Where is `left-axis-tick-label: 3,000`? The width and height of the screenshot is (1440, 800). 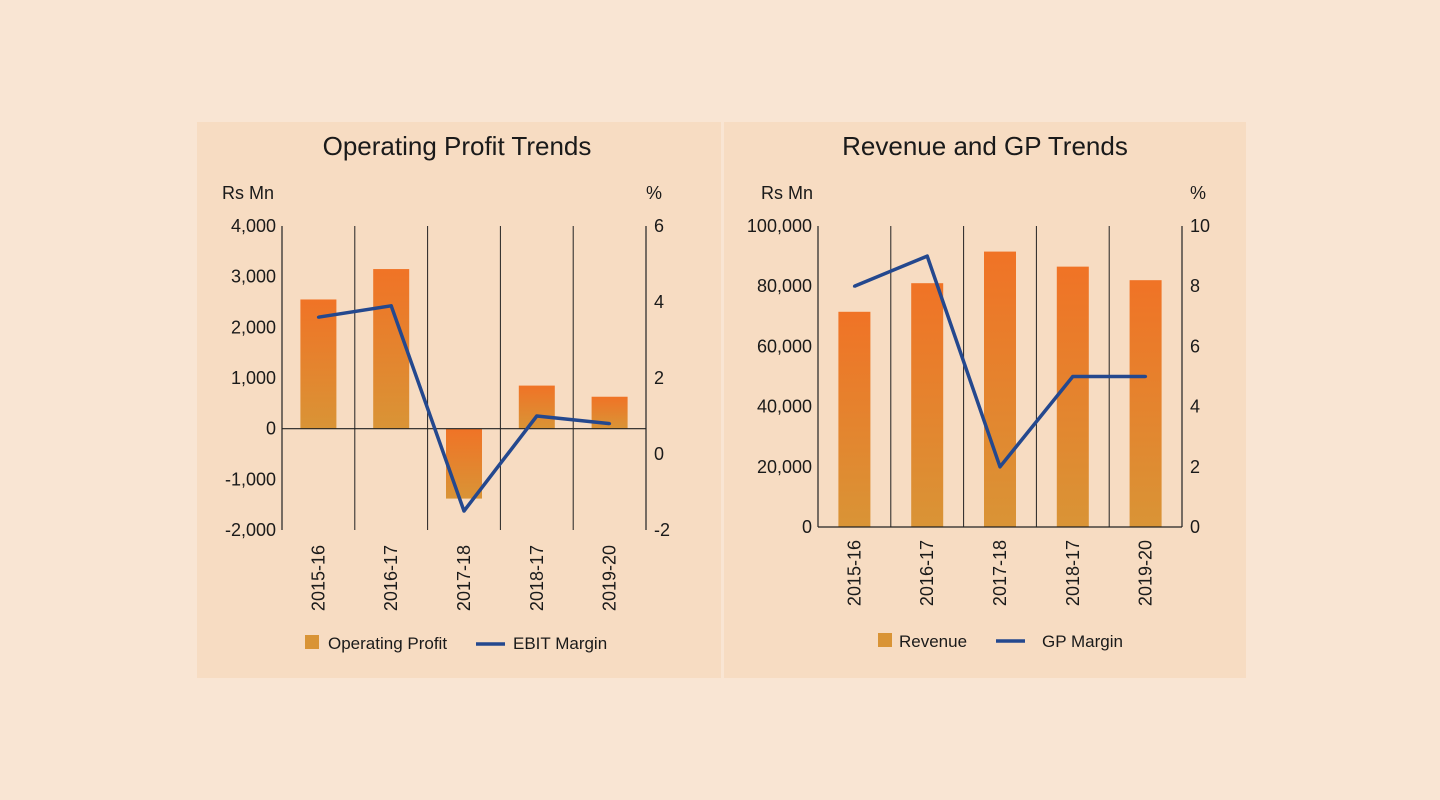 left-axis-tick-label: 3,000 is located at coordinates (253, 277).